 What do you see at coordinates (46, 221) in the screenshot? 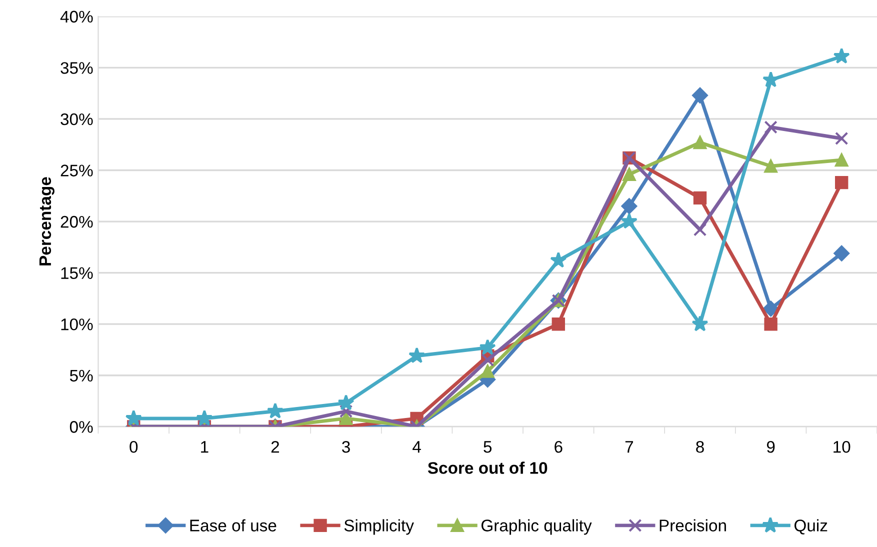
I see `y-axis-title: Percentage` at bounding box center [46, 221].